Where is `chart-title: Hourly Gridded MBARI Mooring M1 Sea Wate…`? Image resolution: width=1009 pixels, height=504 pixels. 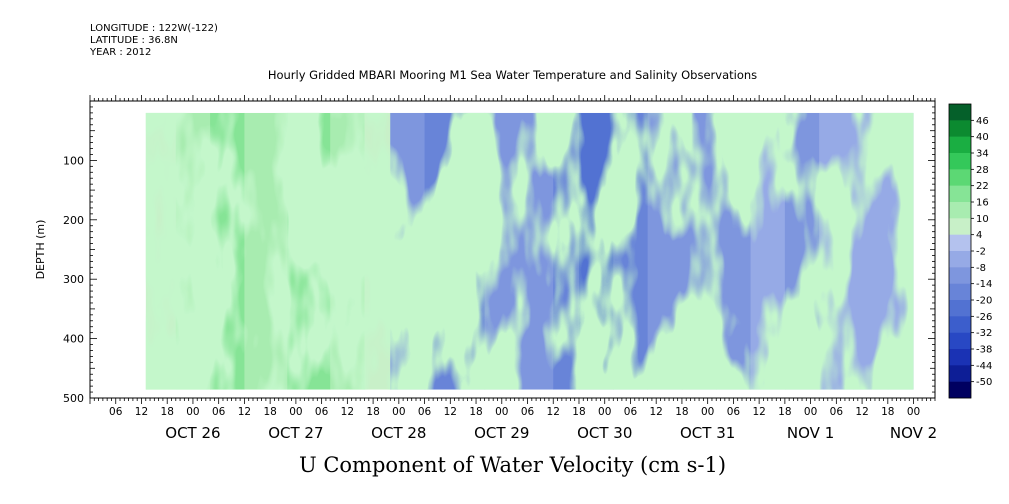 chart-title: Hourly Gridded MBARI Mooring M1 Sea Wate… is located at coordinates (512, 75).